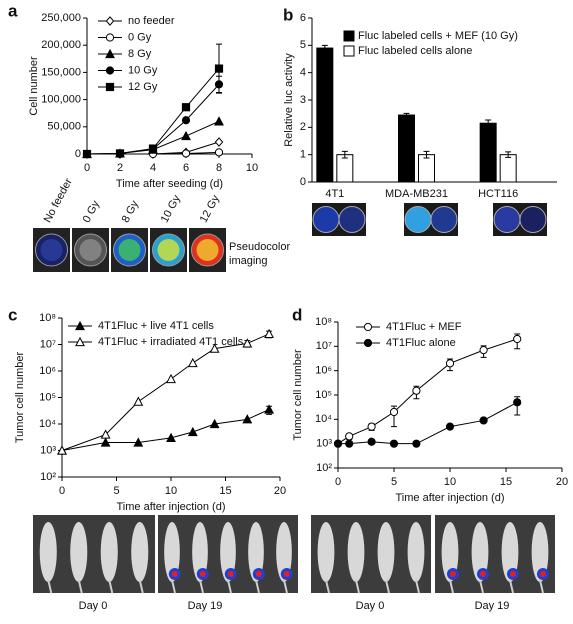 The image size is (573, 624). What do you see at coordinates (151, 21) in the screenshot?
I see `legend-label: no feeder` at bounding box center [151, 21].